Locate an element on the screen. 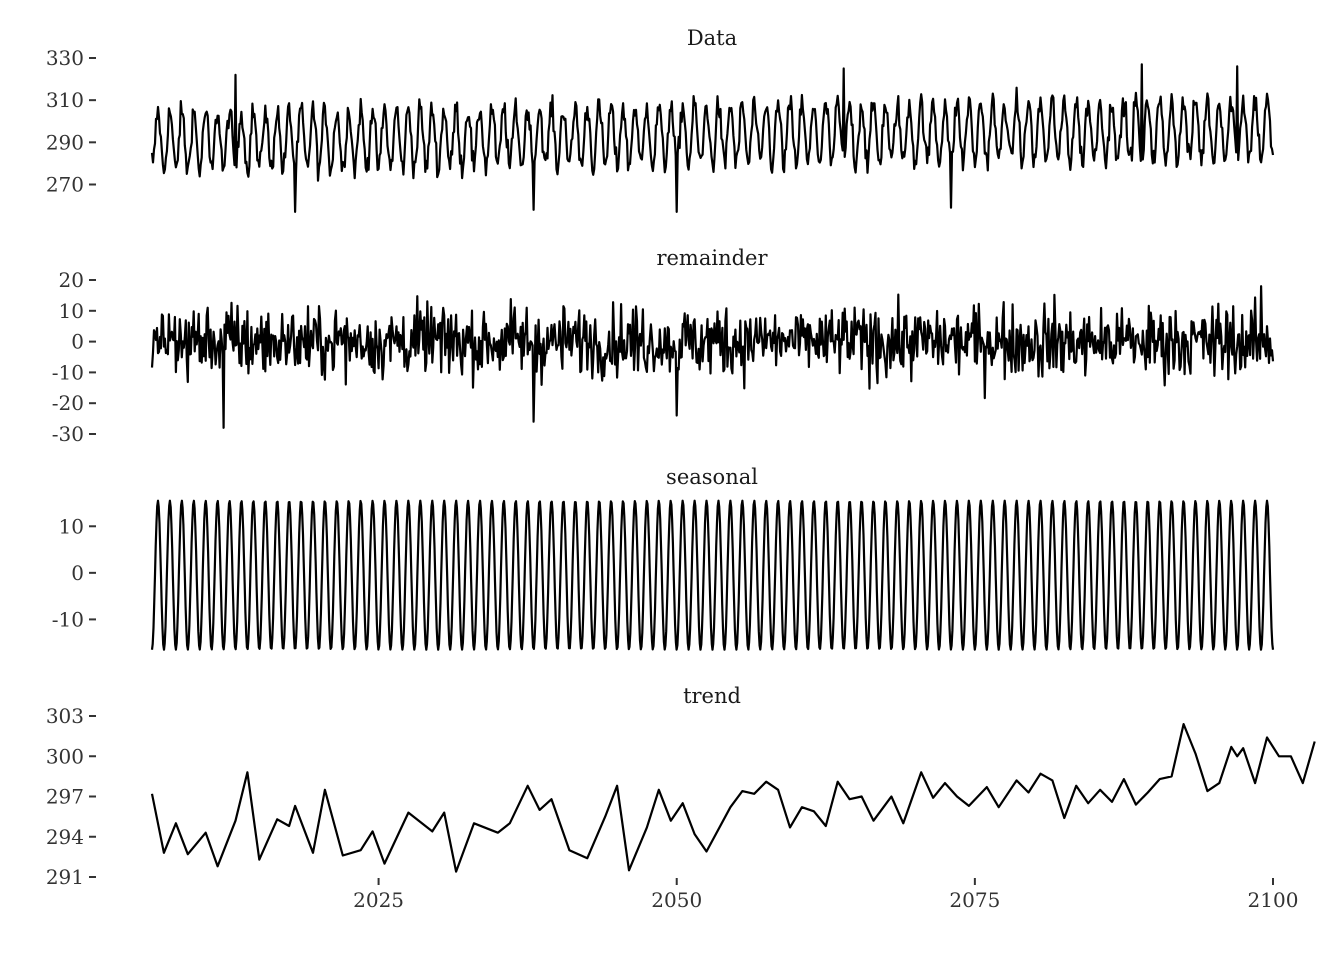  y-tick-label: 270 is located at coordinates (65, 184).